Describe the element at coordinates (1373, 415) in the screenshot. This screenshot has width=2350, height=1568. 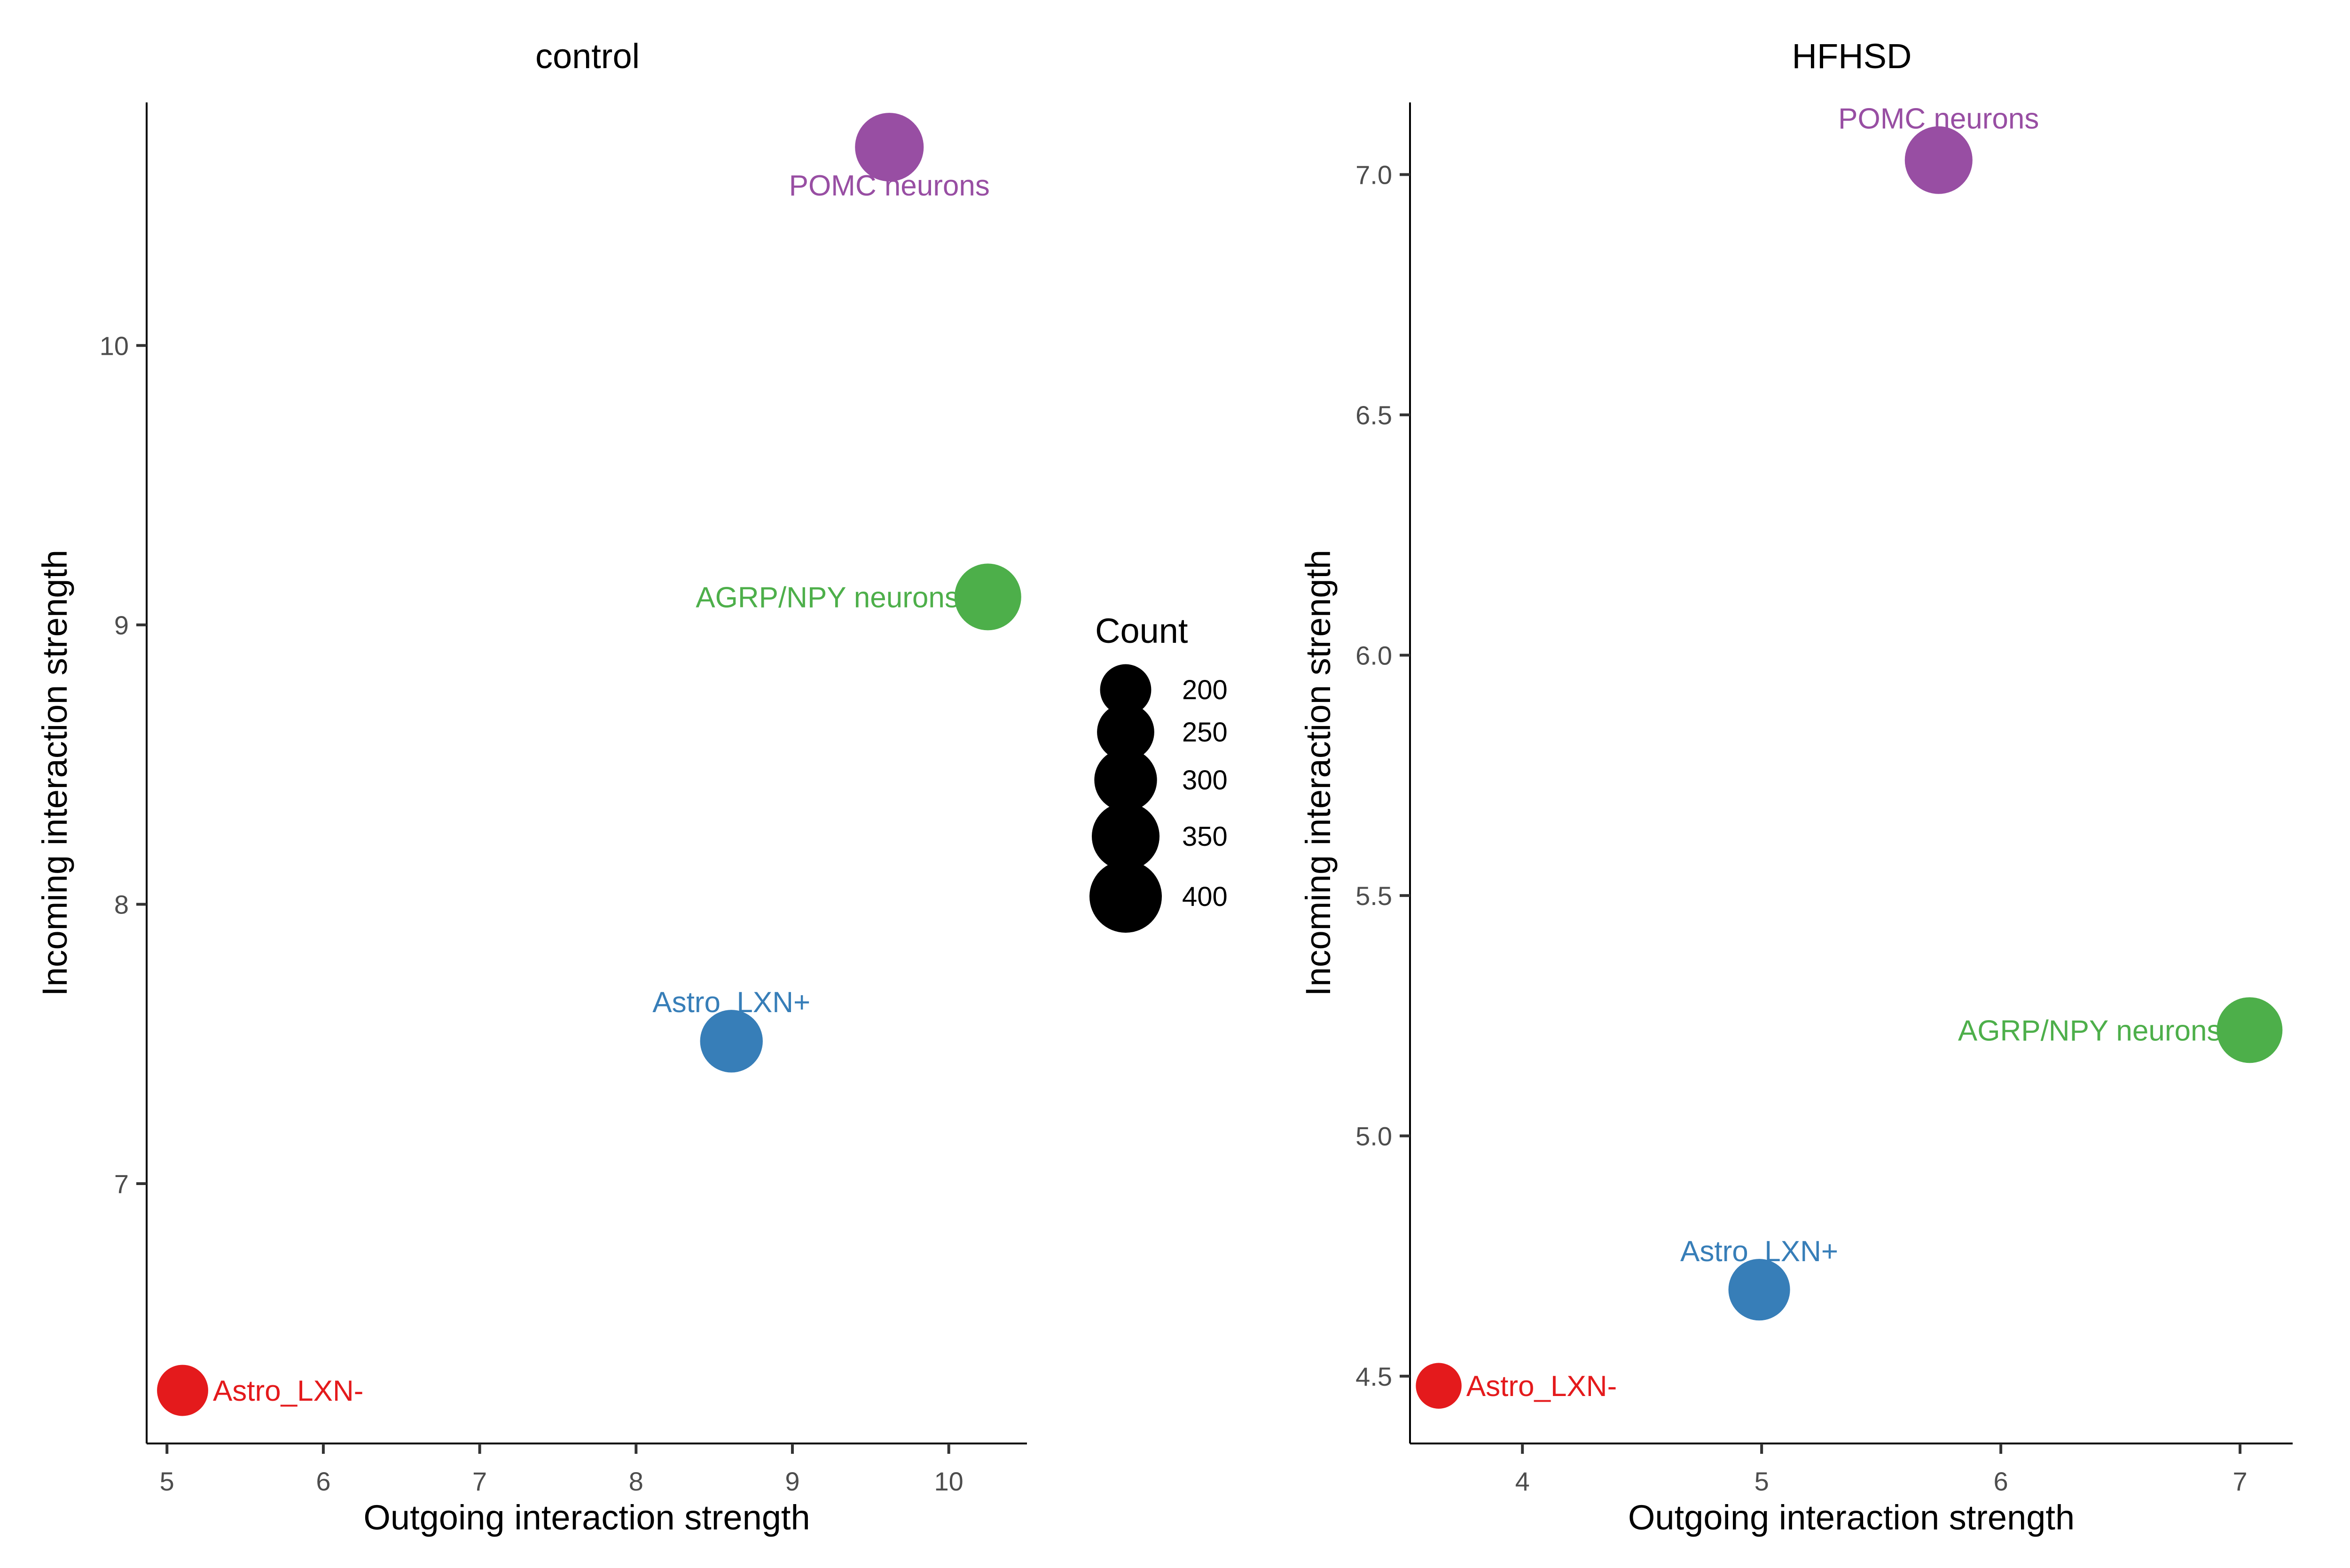
I see `y-tick-label: 6.5` at that location.